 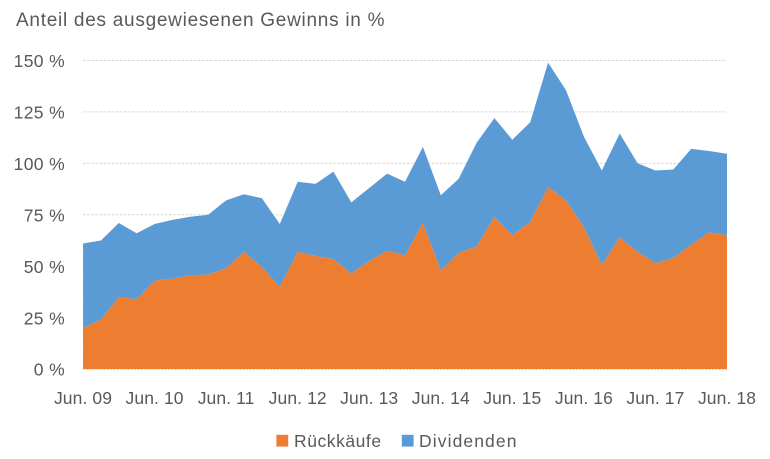 I want to click on svg-text: Jun. 18, so click(x=727, y=398).